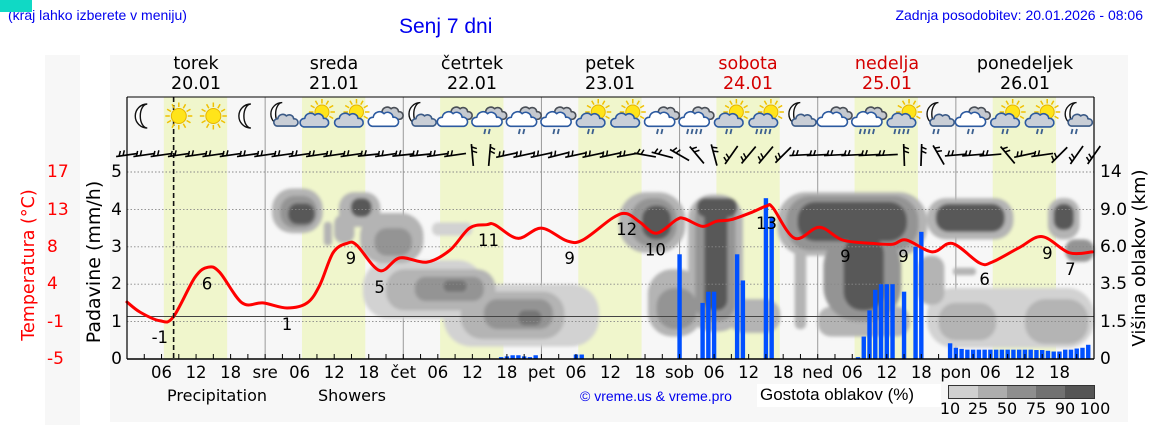 This screenshot has width=1152, height=443. I want to click on x-tick-label: čet, so click(403, 372).